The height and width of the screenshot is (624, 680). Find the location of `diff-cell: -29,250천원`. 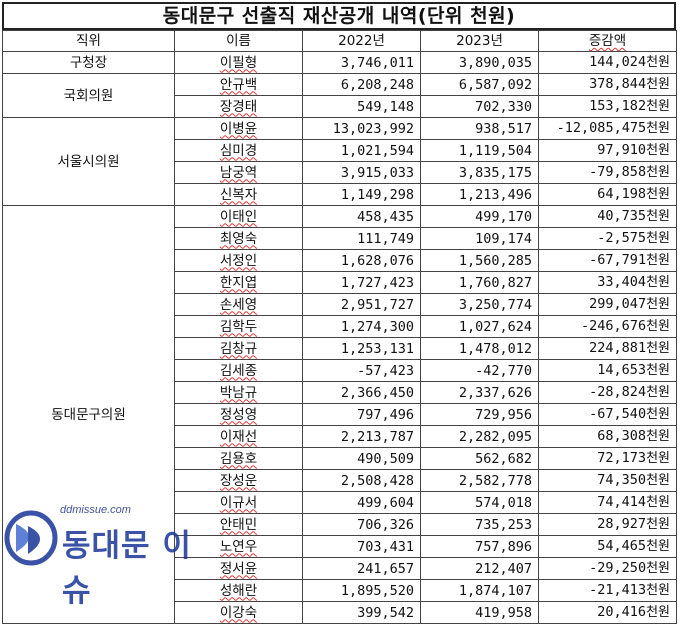

diff-cell: -29,250천원 is located at coordinates (607, 568).